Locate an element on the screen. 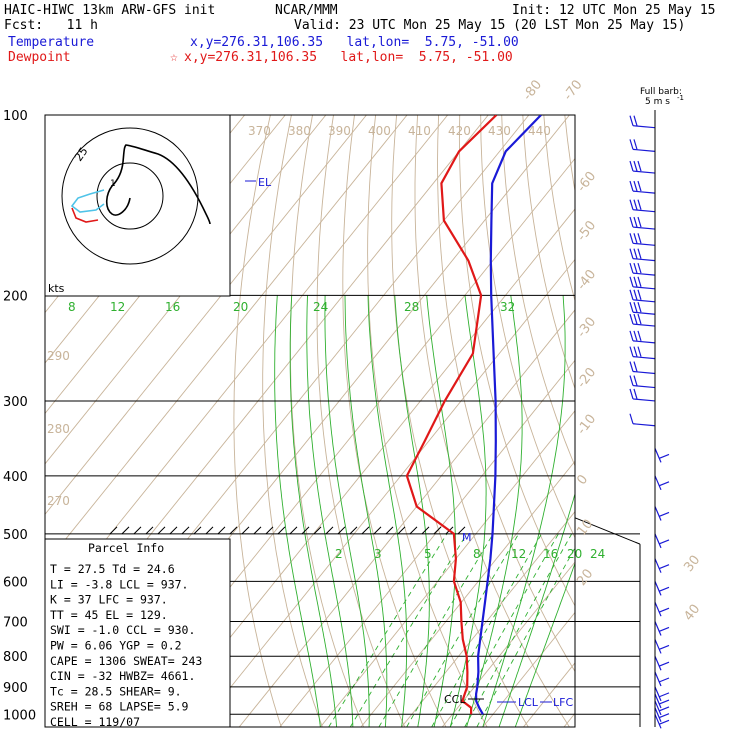  hodograph: 25 kts 1 is located at coordinates (137, 205).